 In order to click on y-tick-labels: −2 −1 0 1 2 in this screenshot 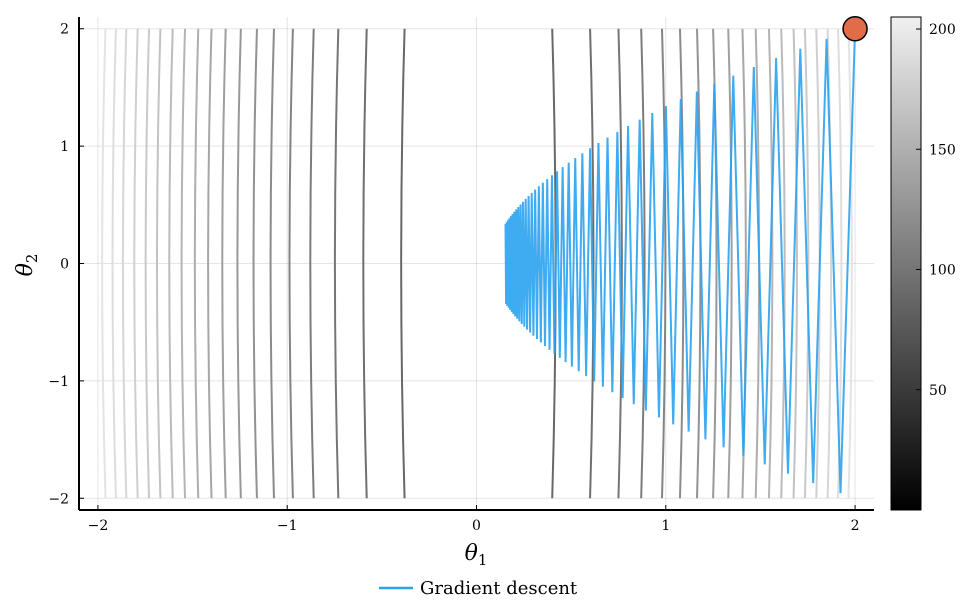, I will do `click(58, 265)`.